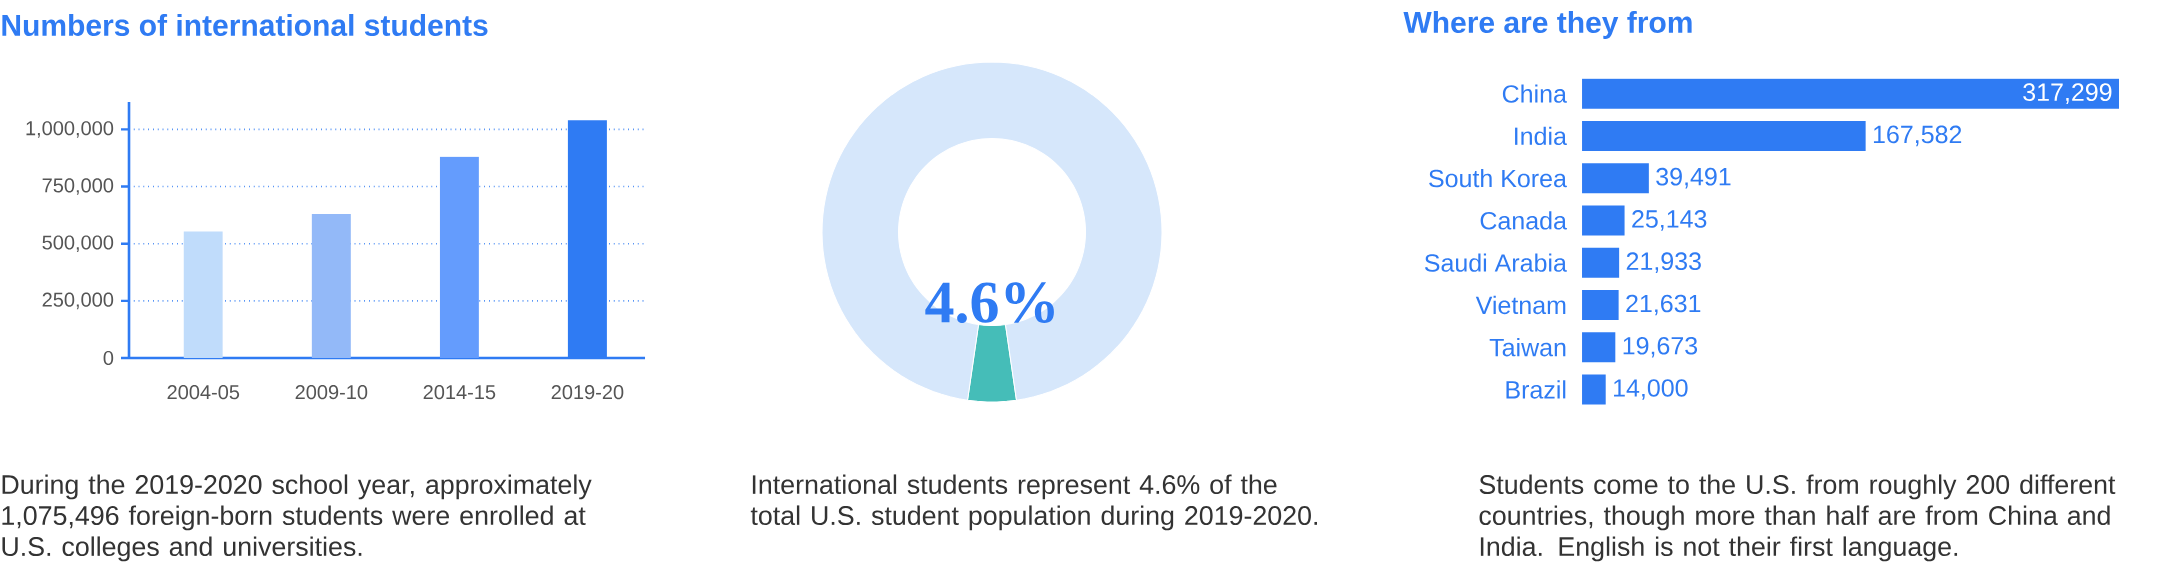  Describe the element at coordinates (1663, 263) in the screenshot. I see `data-label: 21,933` at that location.